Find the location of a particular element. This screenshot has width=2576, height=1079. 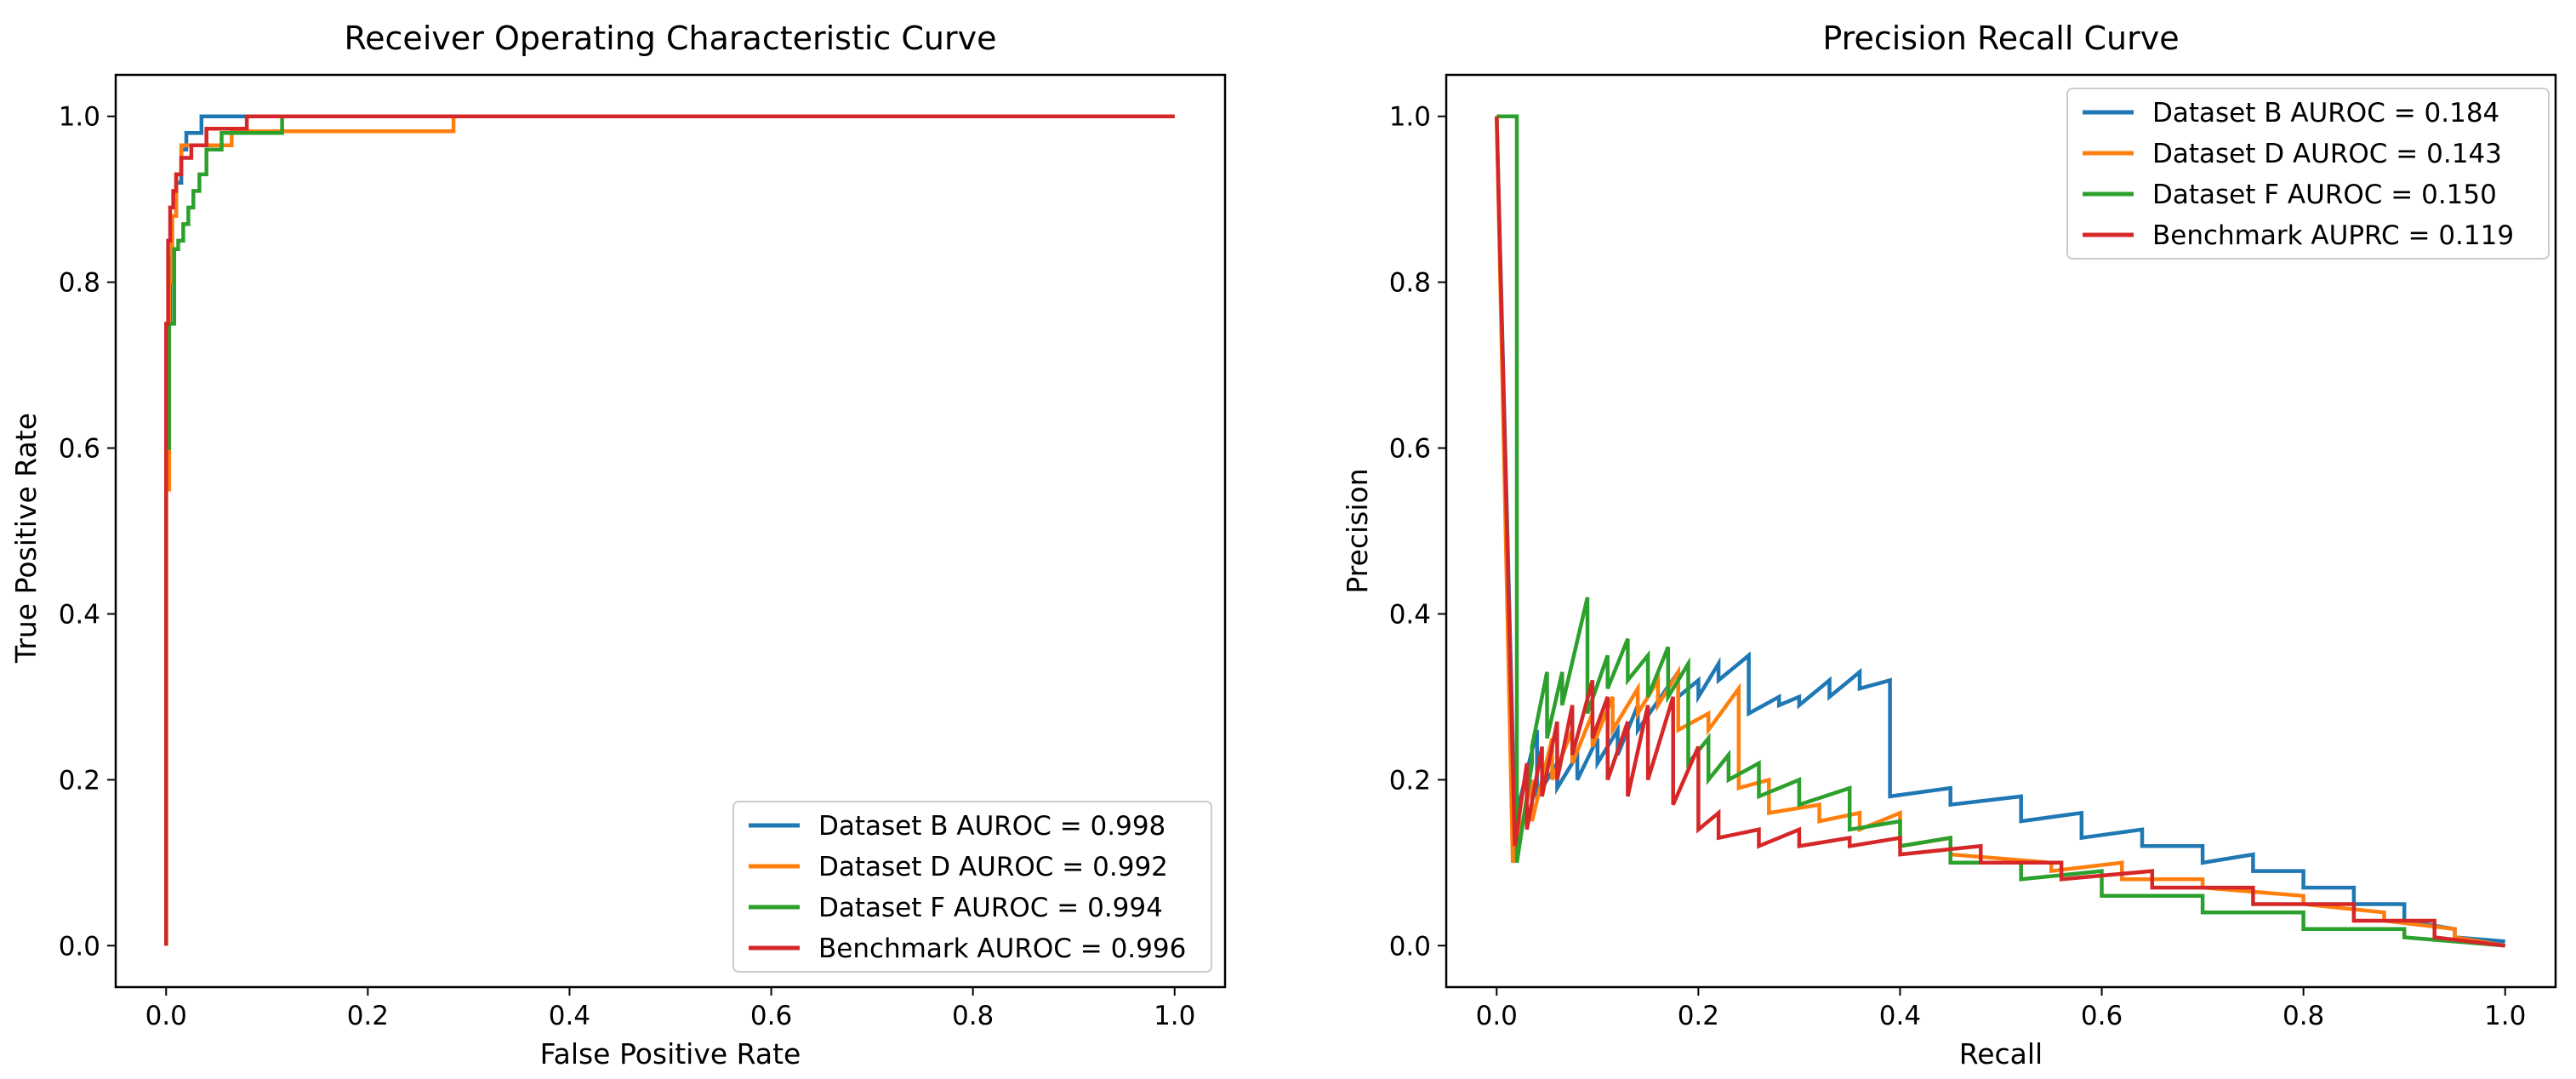

pr-legend-box is located at coordinates (2308, 174).